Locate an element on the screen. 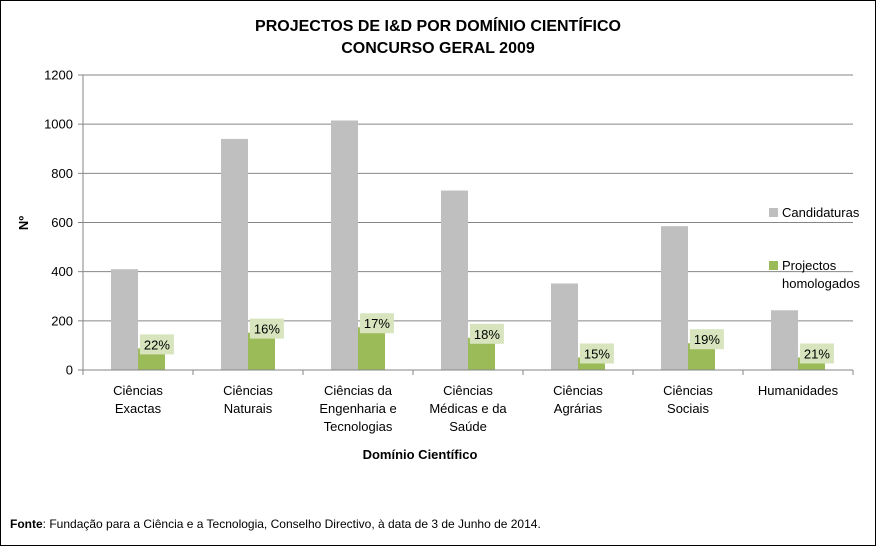  category-label-1-1: Naturais is located at coordinates (248, 408).